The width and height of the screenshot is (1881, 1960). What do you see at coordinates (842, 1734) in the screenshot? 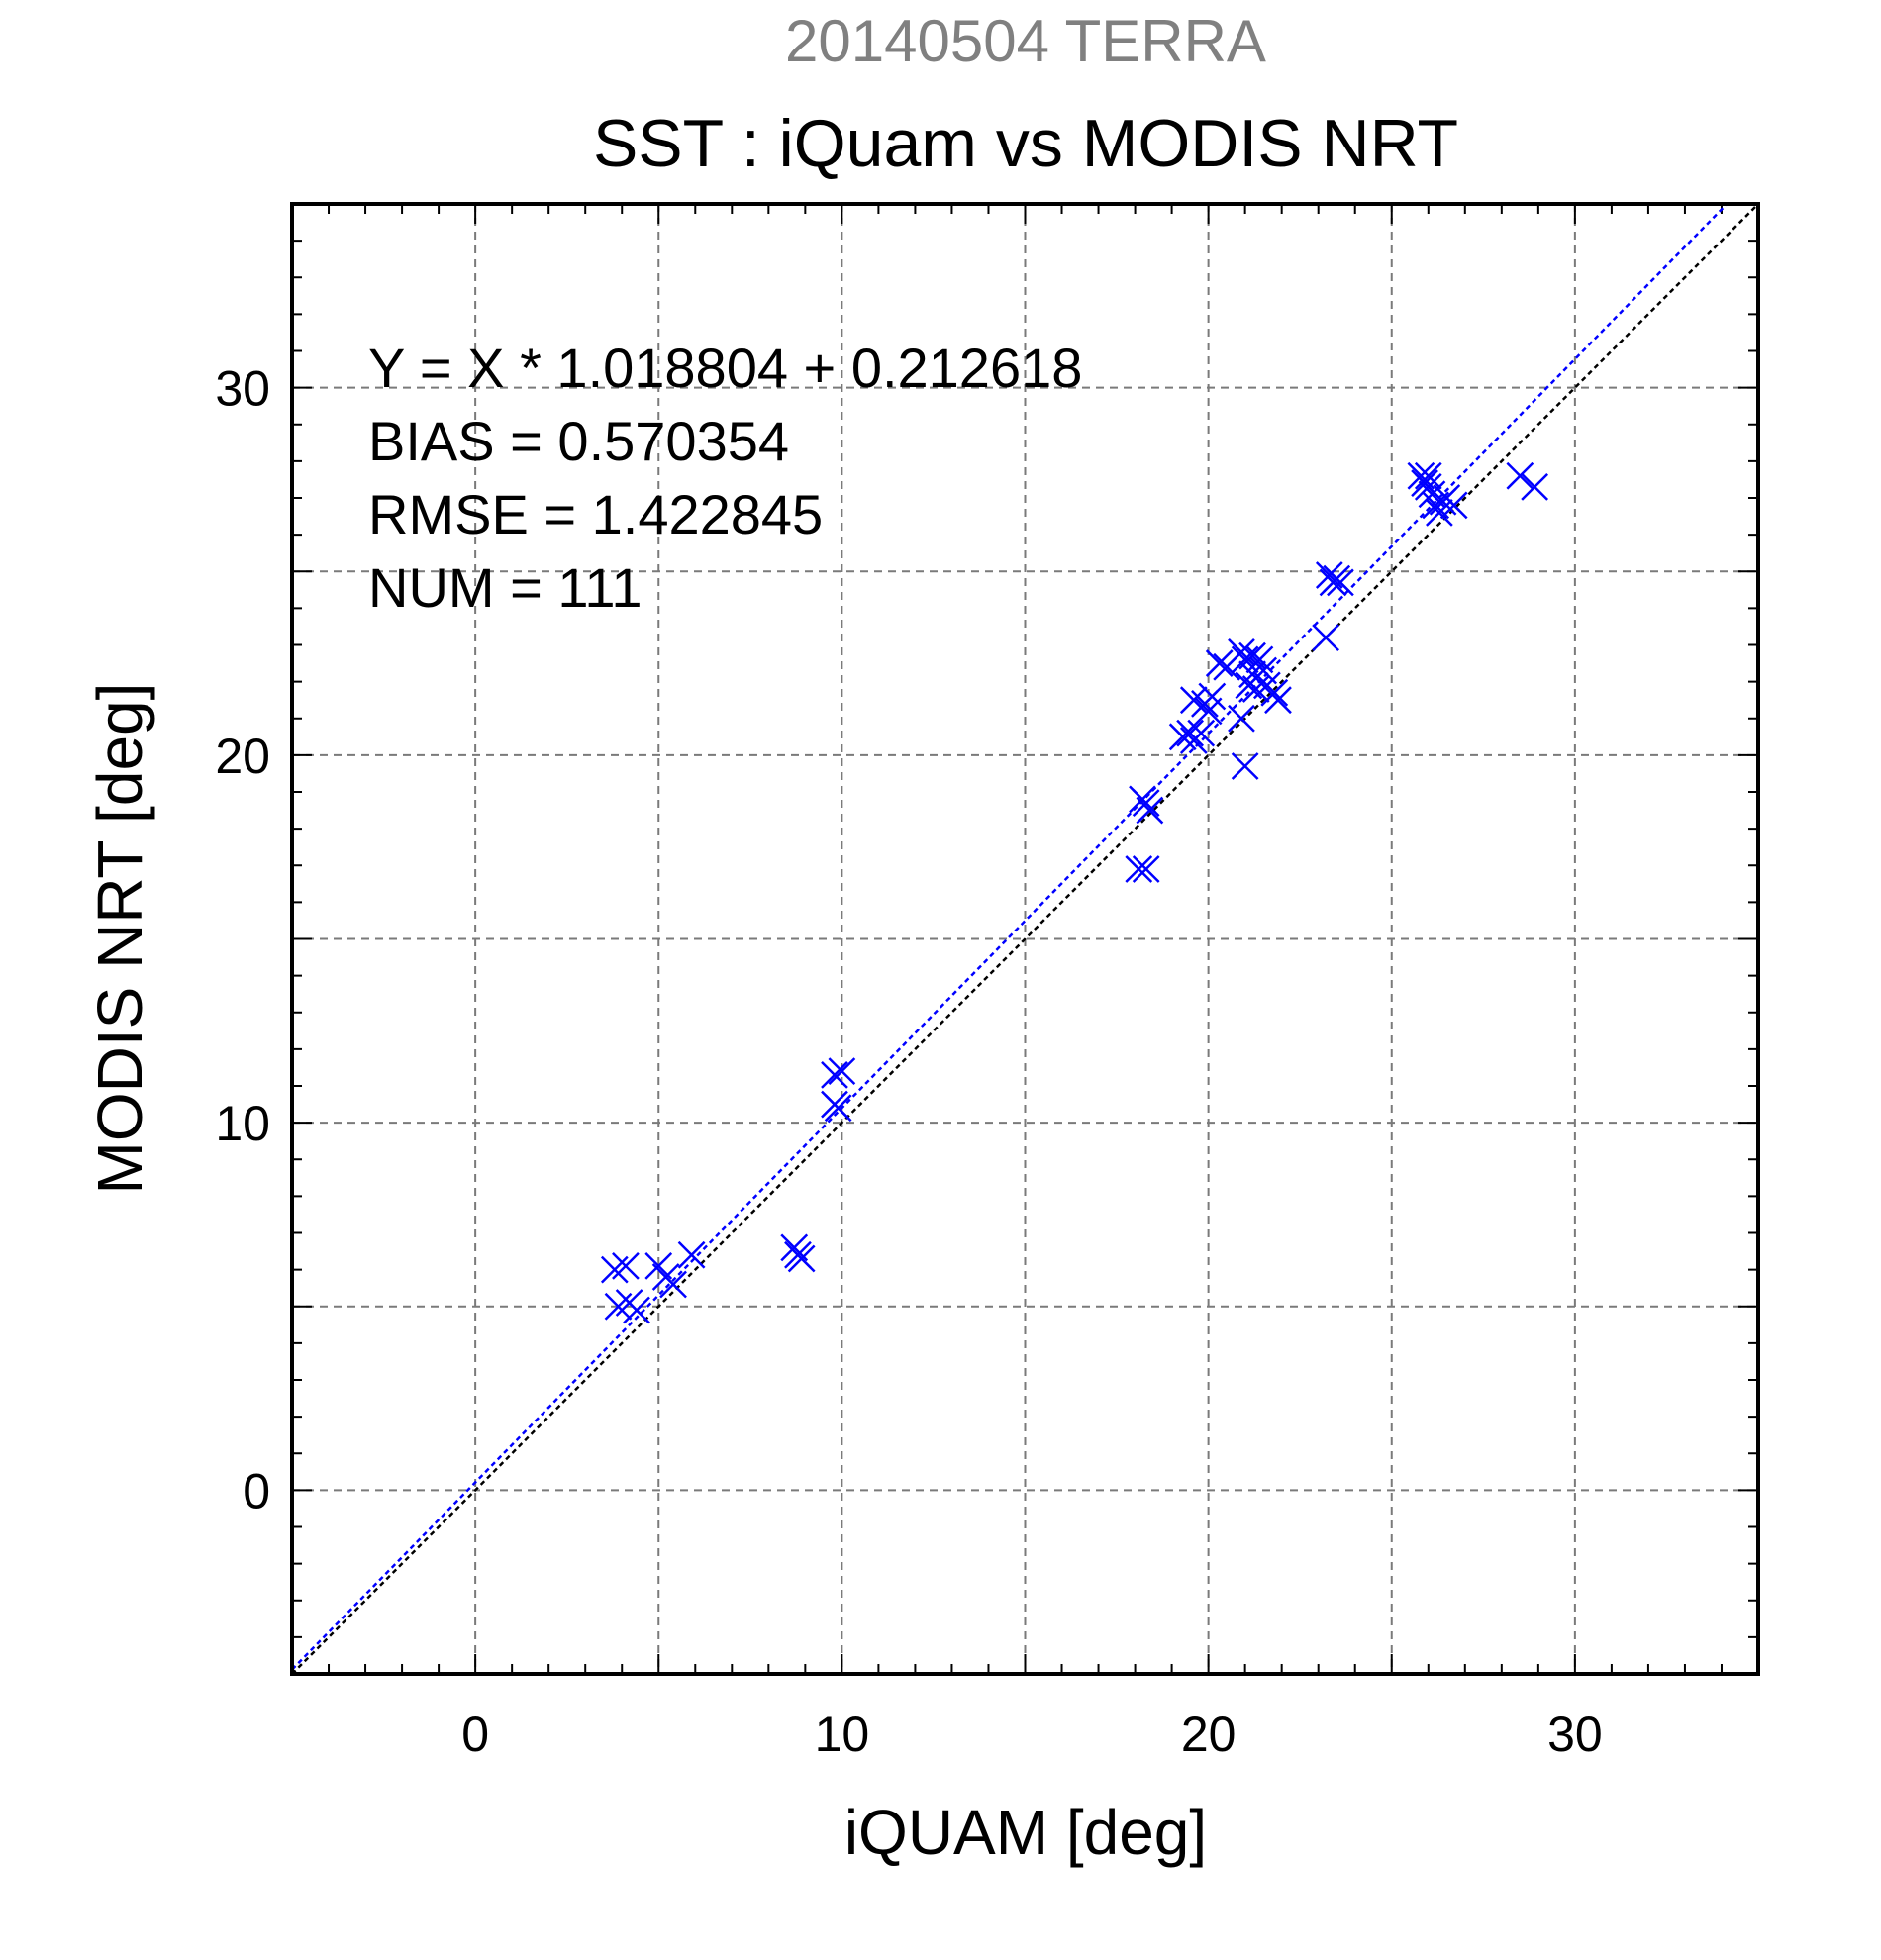
I see `x-tick-label: 10` at bounding box center [842, 1734].